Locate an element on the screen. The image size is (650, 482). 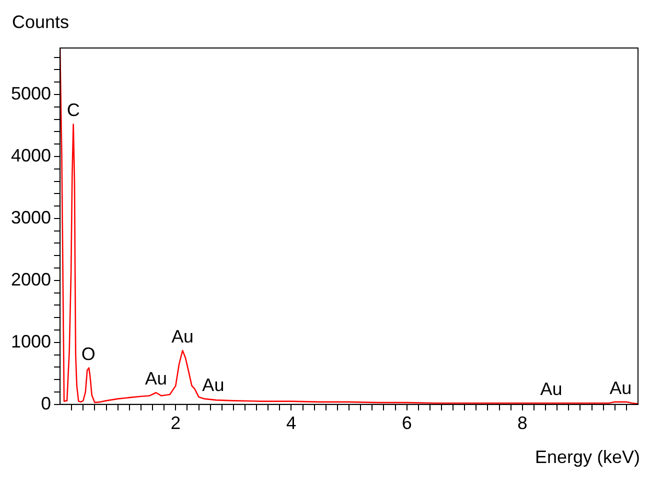
annotation: C is located at coordinates (73, 110).